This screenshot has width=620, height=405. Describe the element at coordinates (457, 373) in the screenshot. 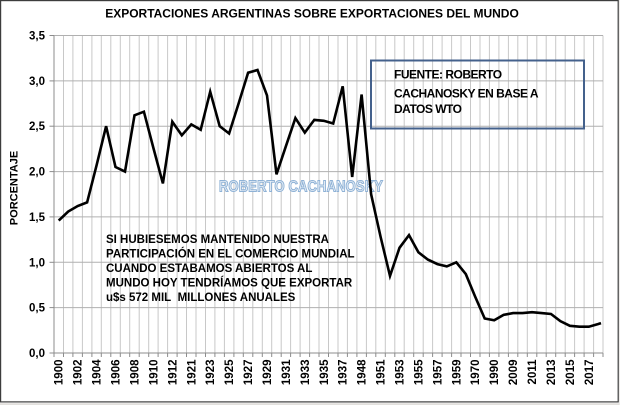

I see `svg-text: 1959` at that location.